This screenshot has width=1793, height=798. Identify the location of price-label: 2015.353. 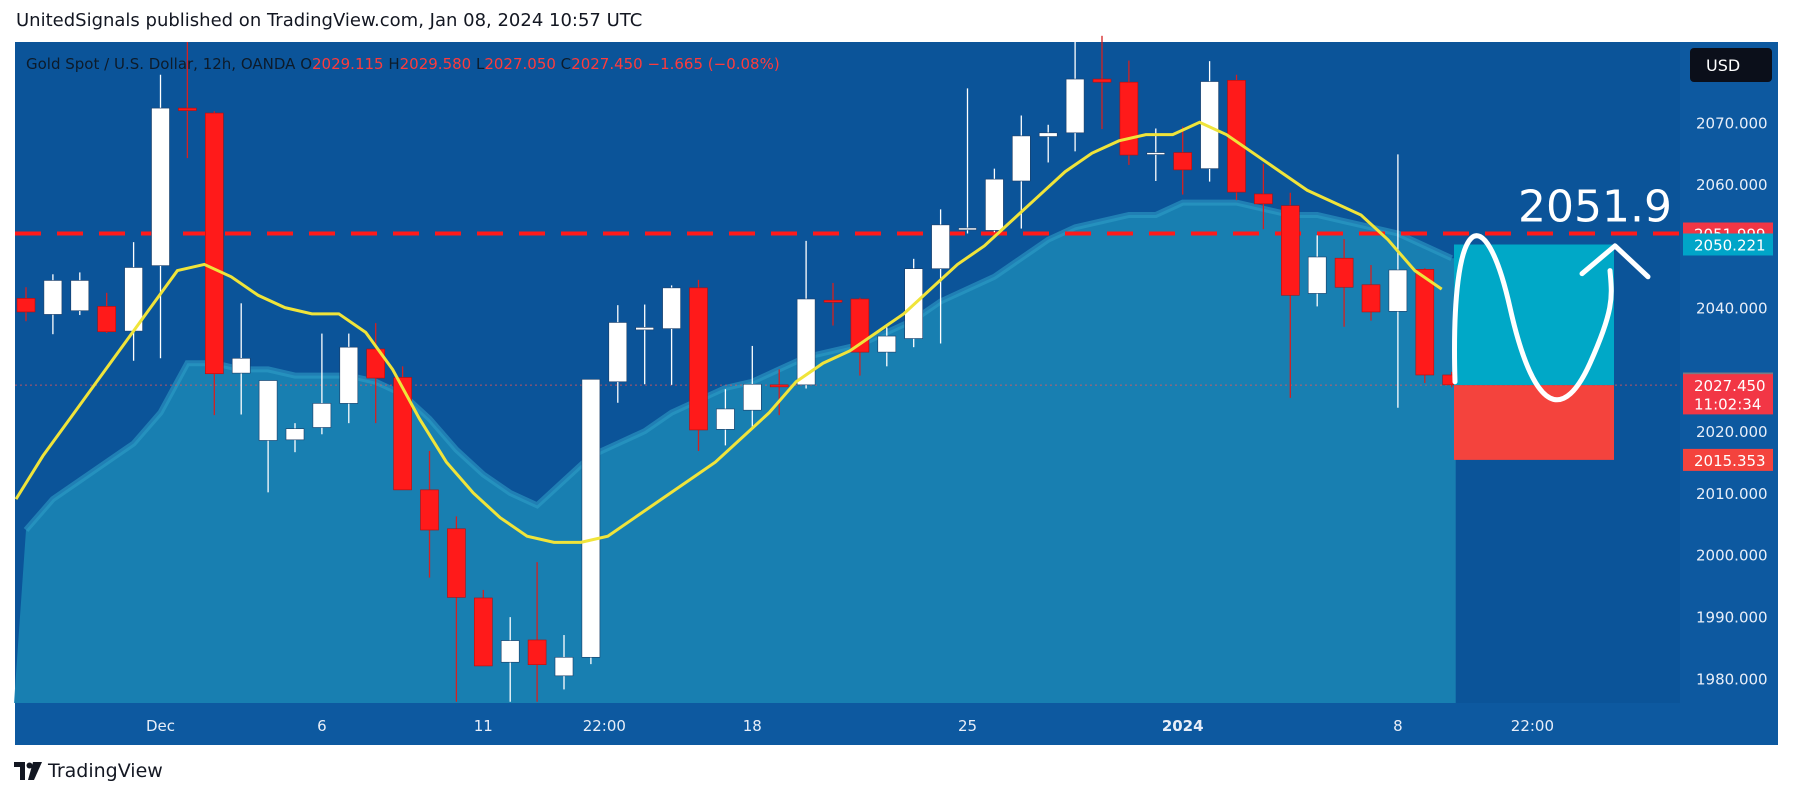
(1730, 461).